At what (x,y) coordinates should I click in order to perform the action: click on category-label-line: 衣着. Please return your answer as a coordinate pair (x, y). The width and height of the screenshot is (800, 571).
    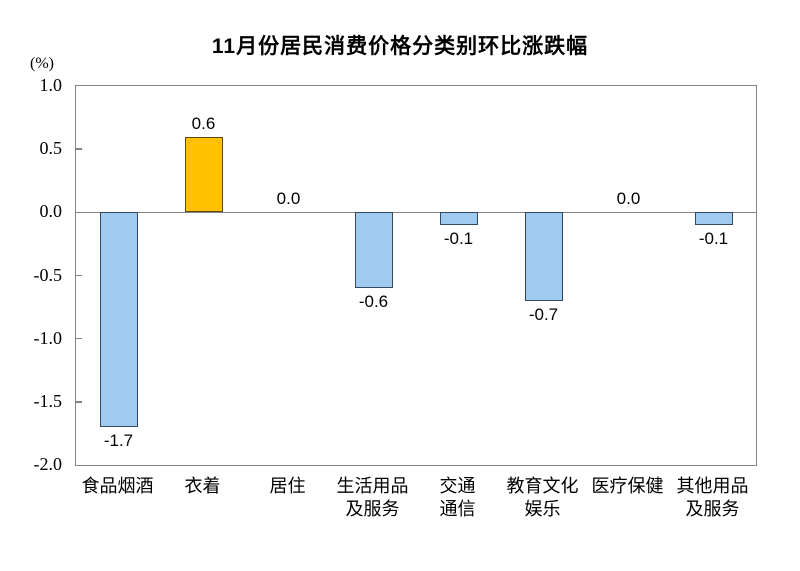
    Looking at the image, I should click on (202, 486).